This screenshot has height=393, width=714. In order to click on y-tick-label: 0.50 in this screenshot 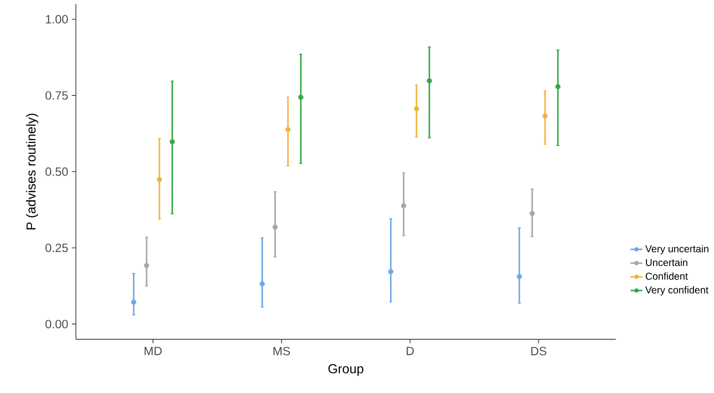, I will do `click(56, 171)`.